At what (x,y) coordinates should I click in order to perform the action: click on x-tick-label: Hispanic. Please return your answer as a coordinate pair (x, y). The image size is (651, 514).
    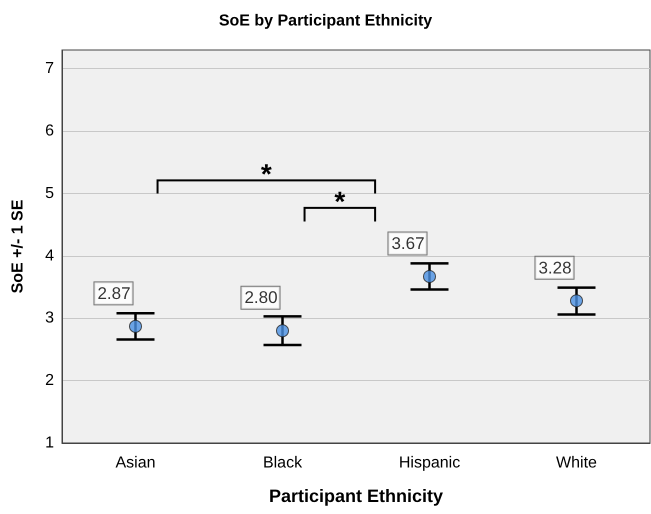
    Looking at the image, I should click on (429, 463).